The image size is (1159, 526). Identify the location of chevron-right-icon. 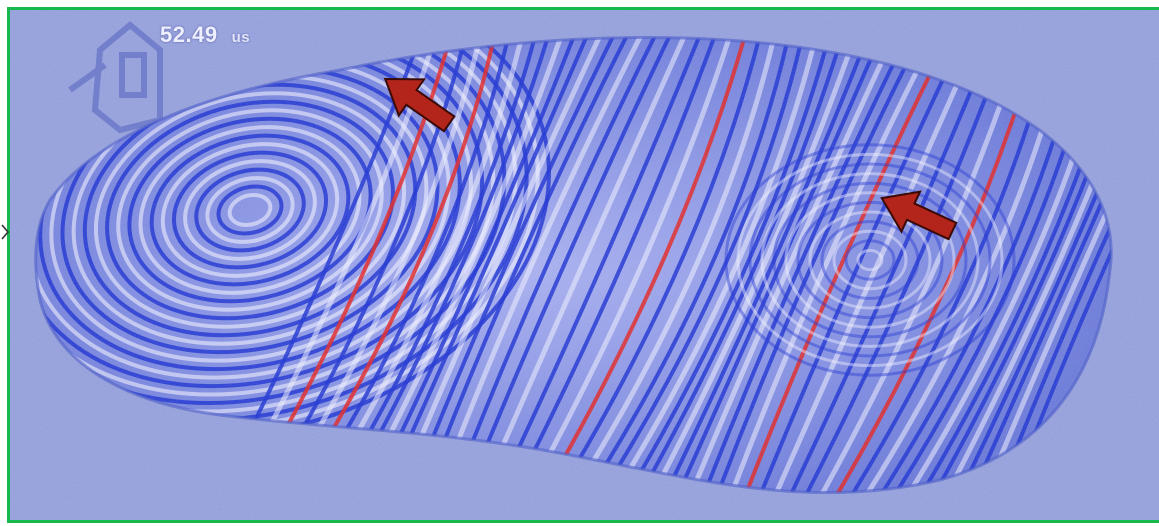
(5, 232).